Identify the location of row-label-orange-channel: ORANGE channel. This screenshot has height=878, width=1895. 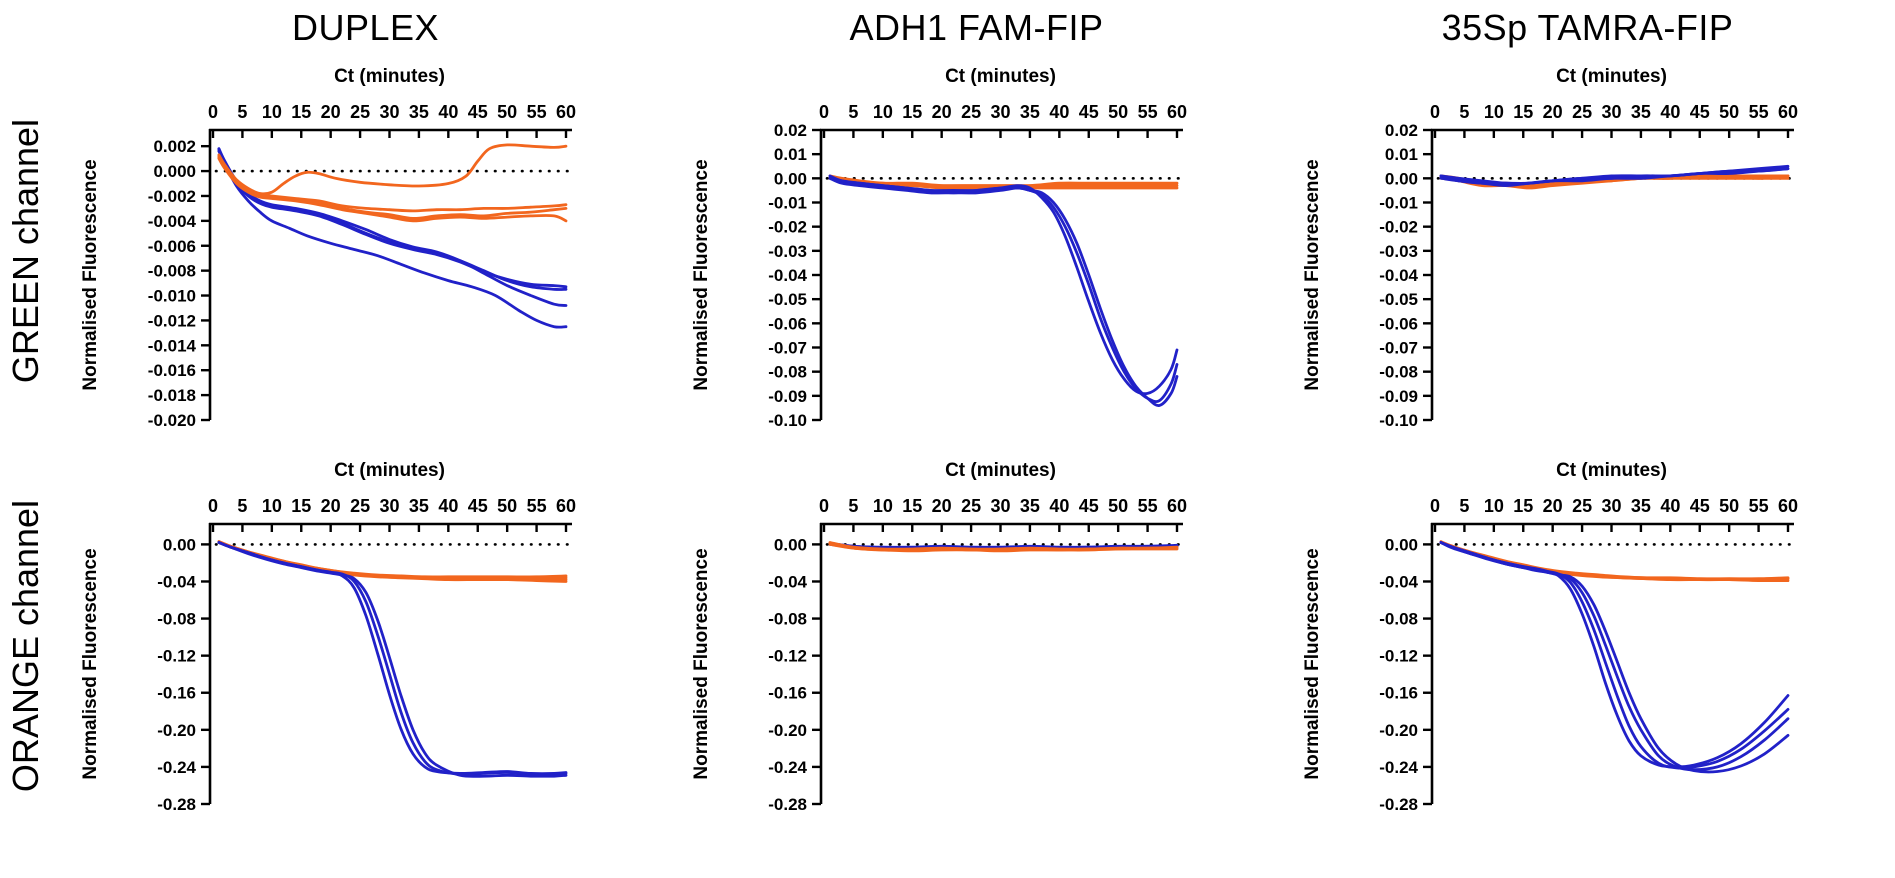
(26, 646).